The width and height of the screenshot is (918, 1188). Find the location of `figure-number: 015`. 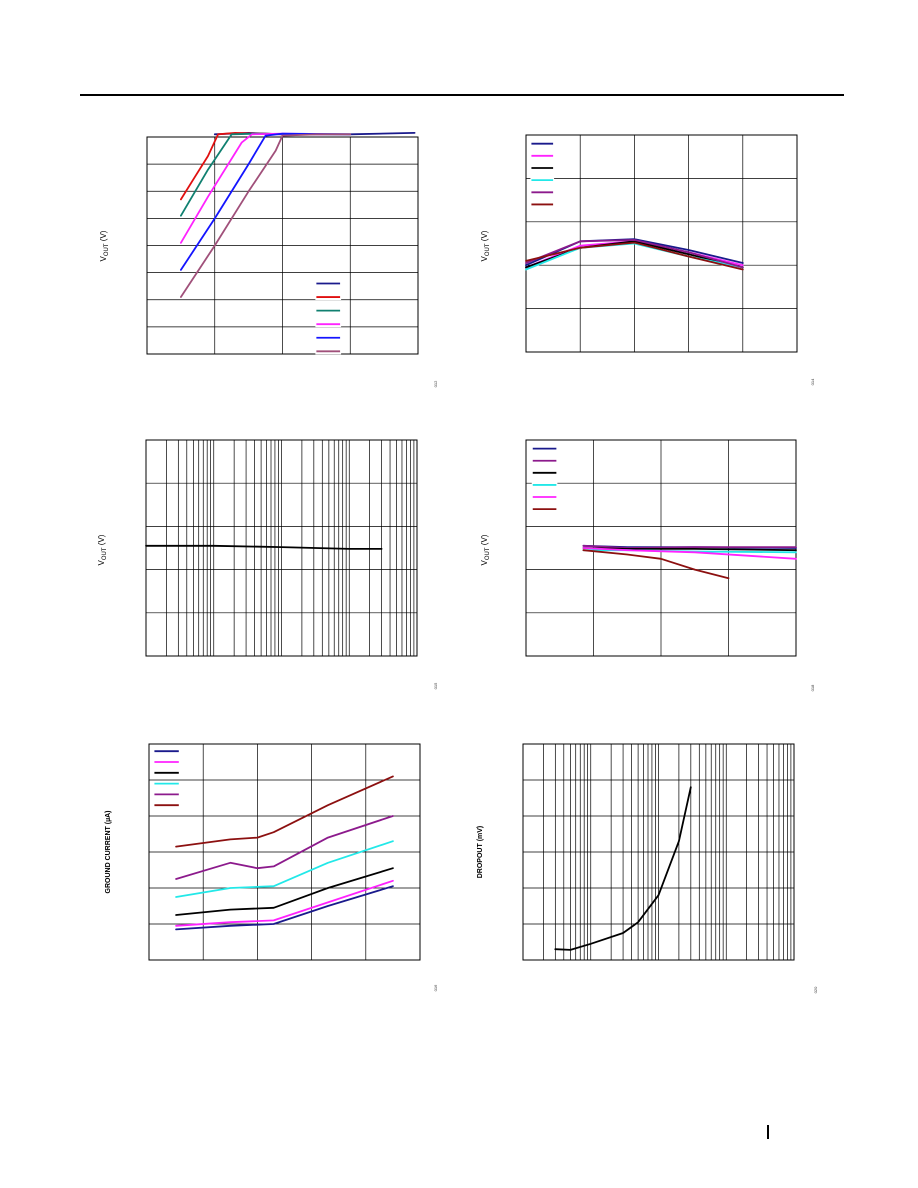

figure-number: 015 is located at coordinates (435, 685).